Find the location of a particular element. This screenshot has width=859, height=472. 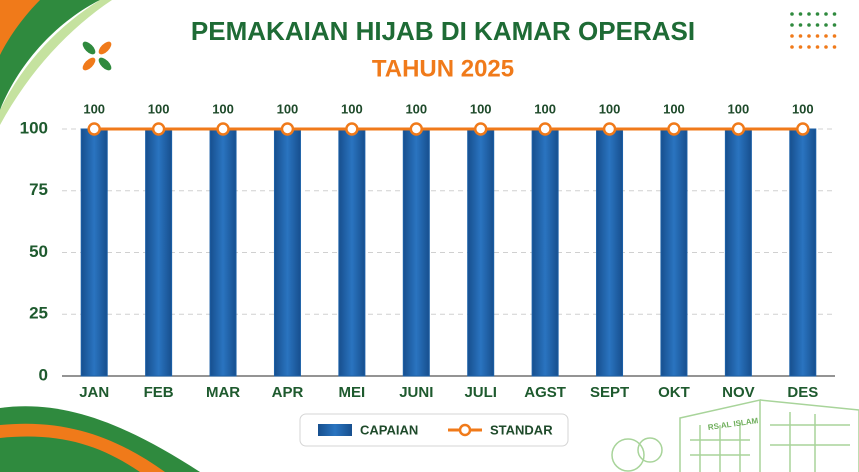

chart-title: PEMAKAIAN HIJAB DI KAMAR OPERASI is located at coordinates (443, 31).